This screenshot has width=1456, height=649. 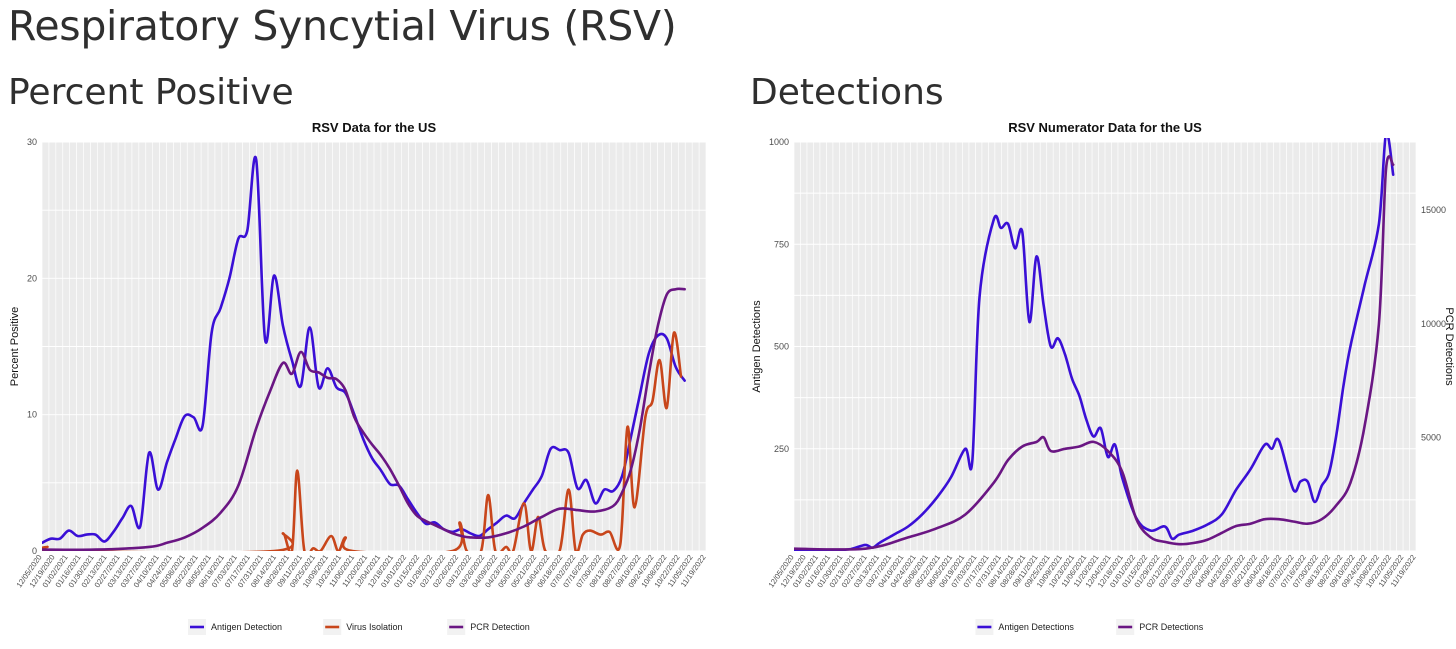 I want to click on legend-label-antigen-detections: Antigen Detections, so click(x=1036, y=627).